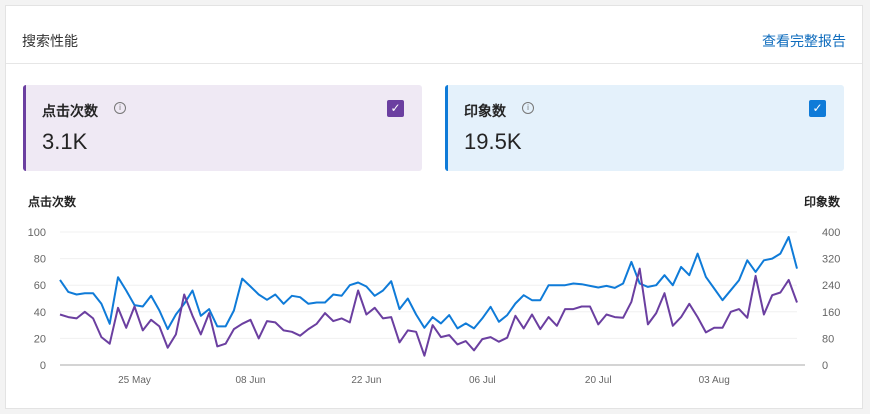  I want to click on x-tick-label: 22 Jun, so click(366, 380).